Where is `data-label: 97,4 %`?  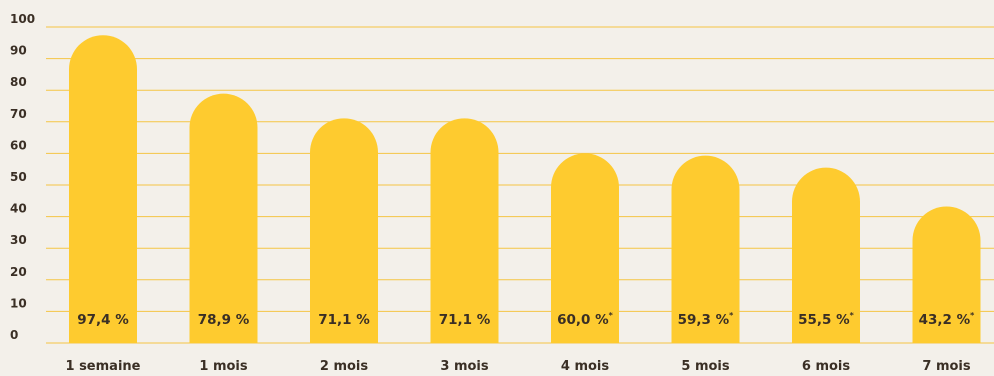
data-label: 97,4 % is located at coordinates (103, 320).